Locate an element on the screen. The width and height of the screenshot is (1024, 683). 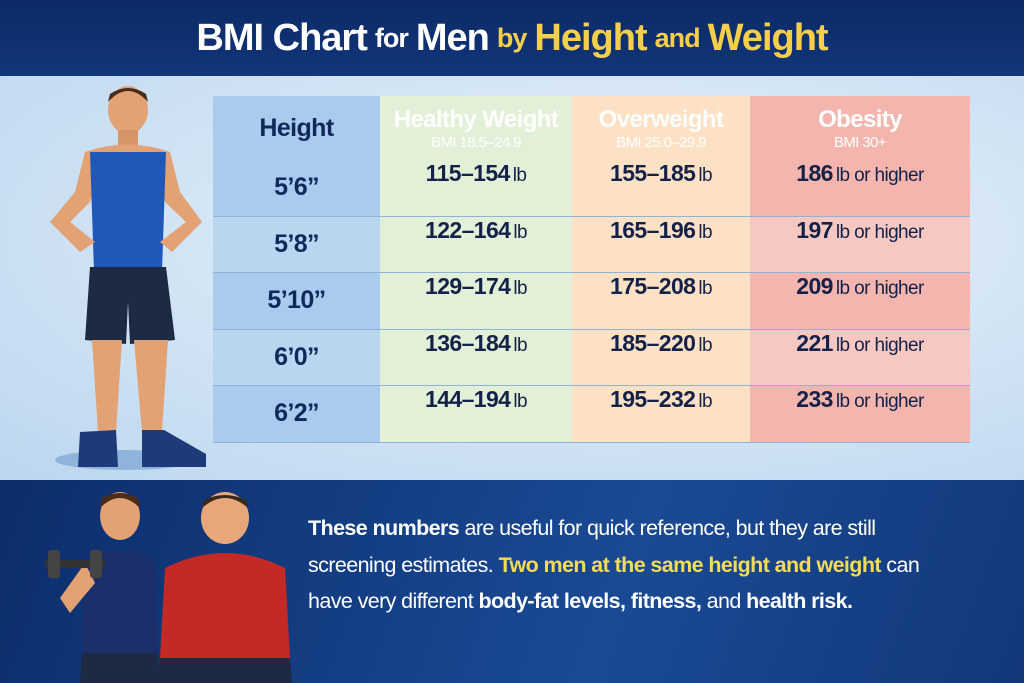
obesity-cell: 233 lb or higher is located at coordinates (860, 414).